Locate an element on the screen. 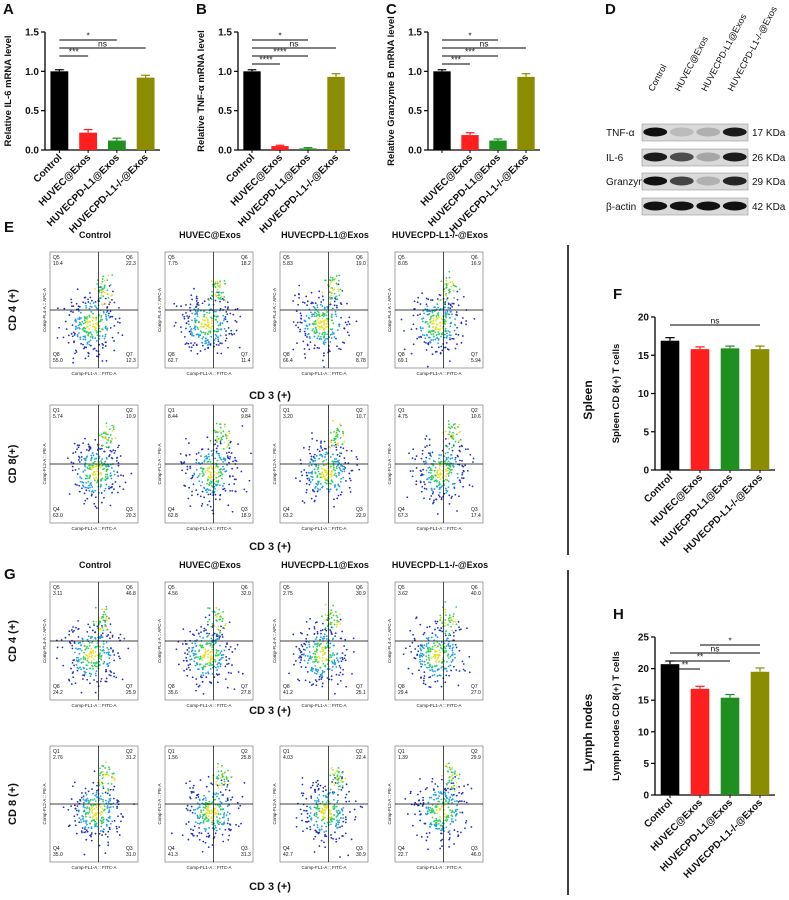 The height and width of the screenshot is (900, 789). panel-label: F is located at coordinates (617, 294).